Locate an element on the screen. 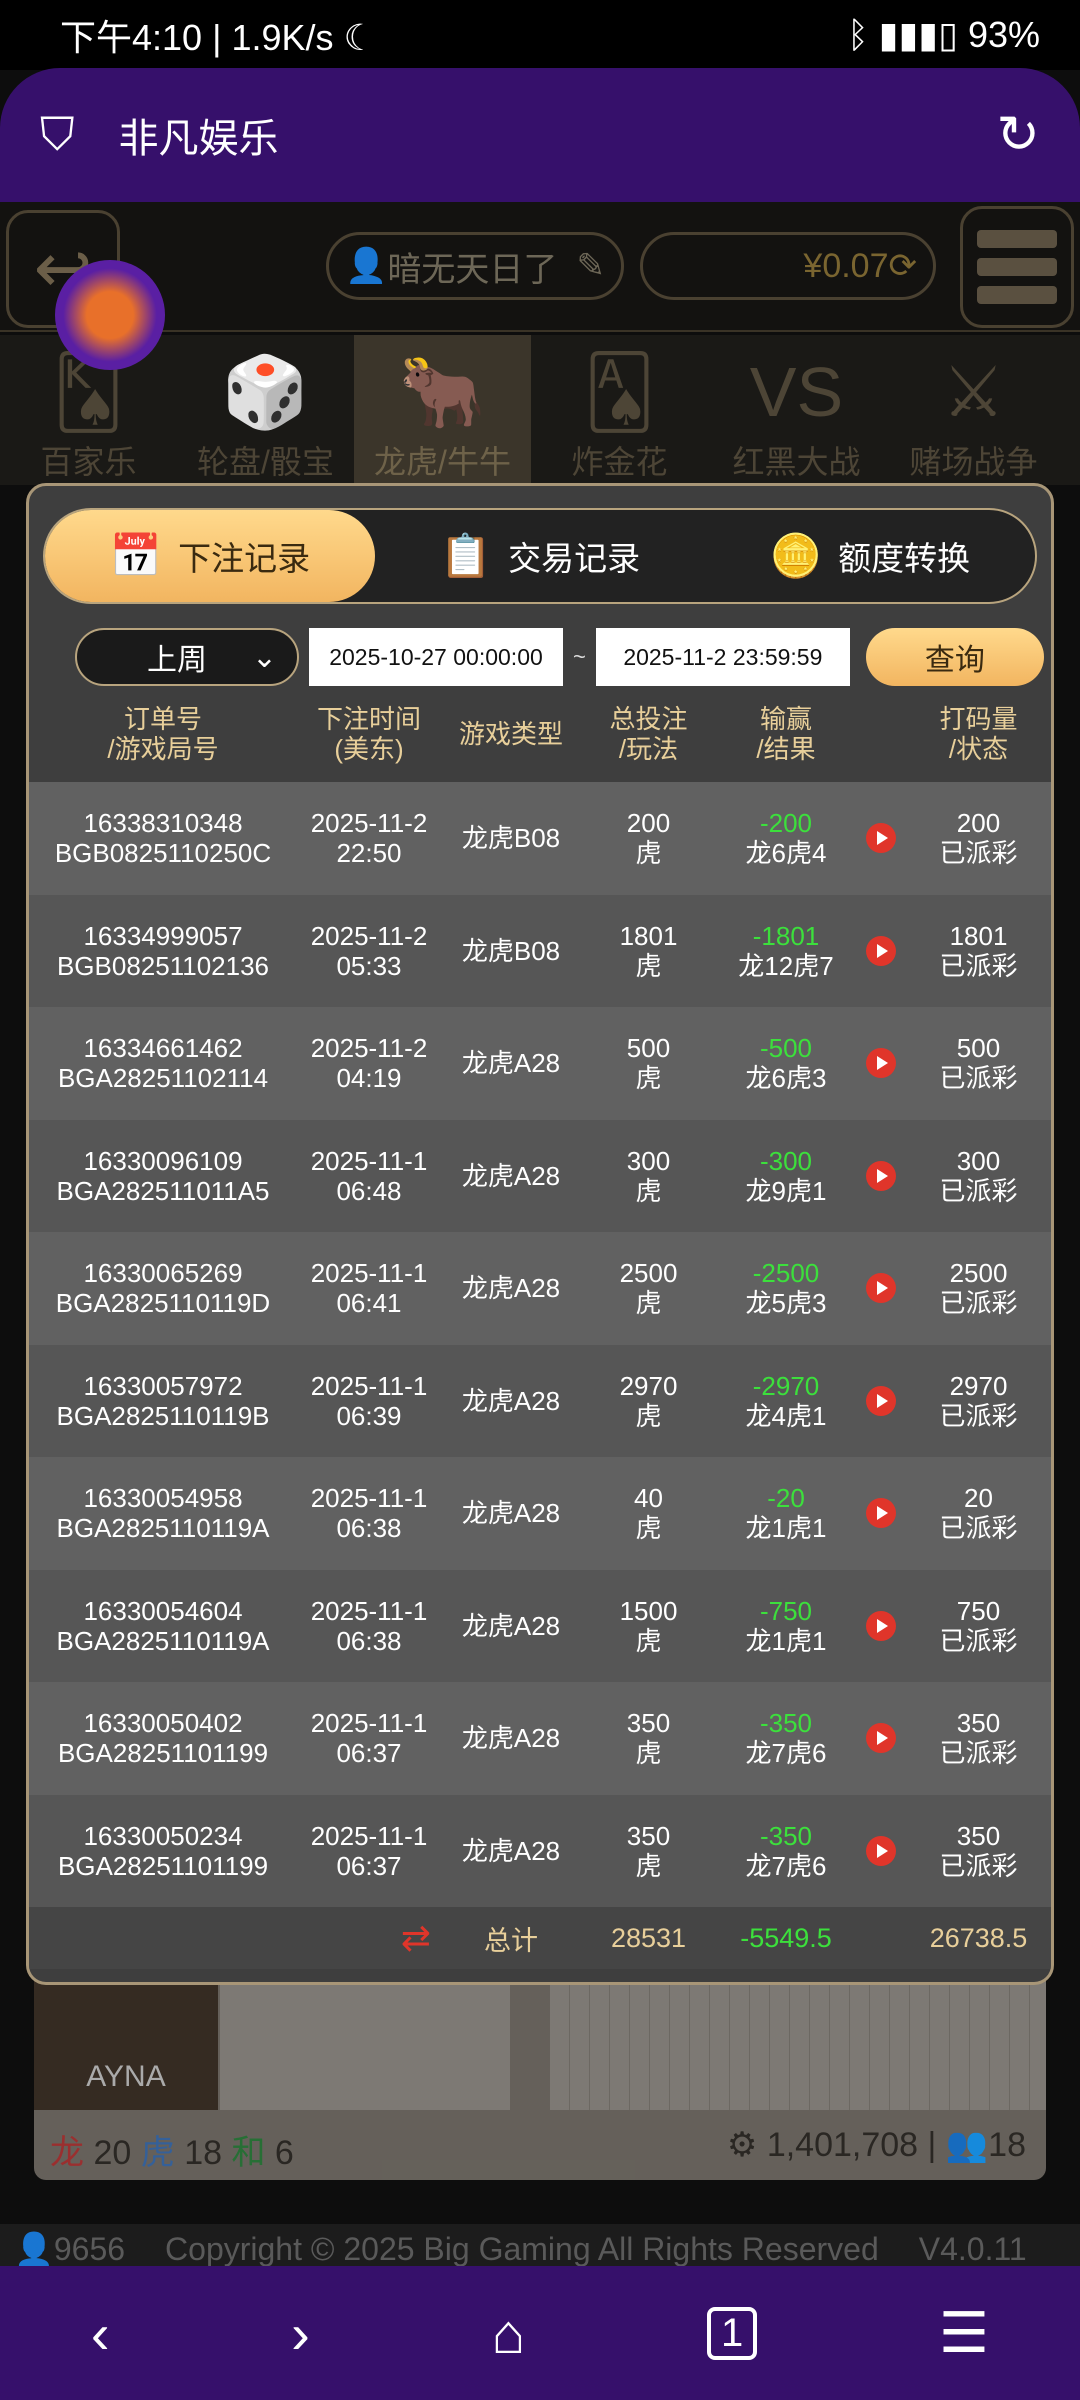 The height and width of the screenshot is (2400, 1080). bet-time: 06:48 is located at coordinates (369, 1190).